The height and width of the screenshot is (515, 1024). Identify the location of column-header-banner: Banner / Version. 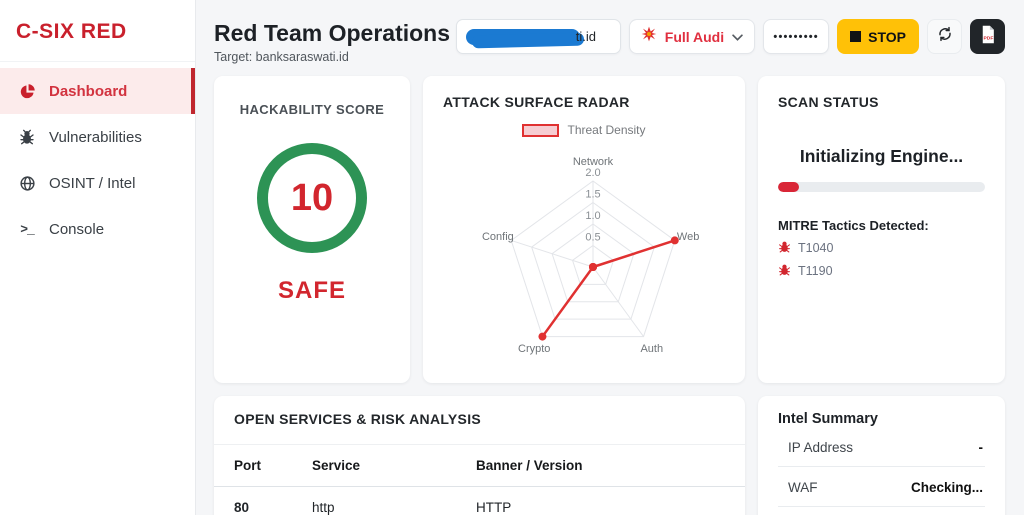
(605, 466).